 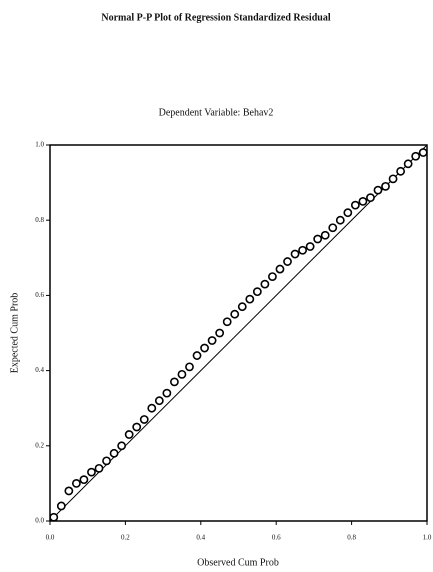 What do you see at coordinates (39, 445) in the screenshot?
I see `y-tick-label: 0.2` at bounding box center [39, 445].